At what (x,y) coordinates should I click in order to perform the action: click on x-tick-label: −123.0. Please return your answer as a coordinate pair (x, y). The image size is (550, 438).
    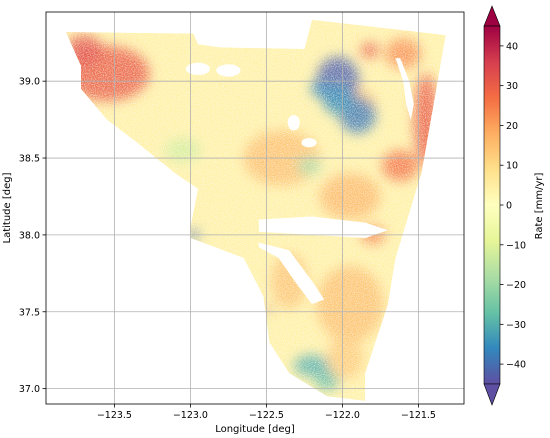
    Looking at the image, I should click on (190, 415).